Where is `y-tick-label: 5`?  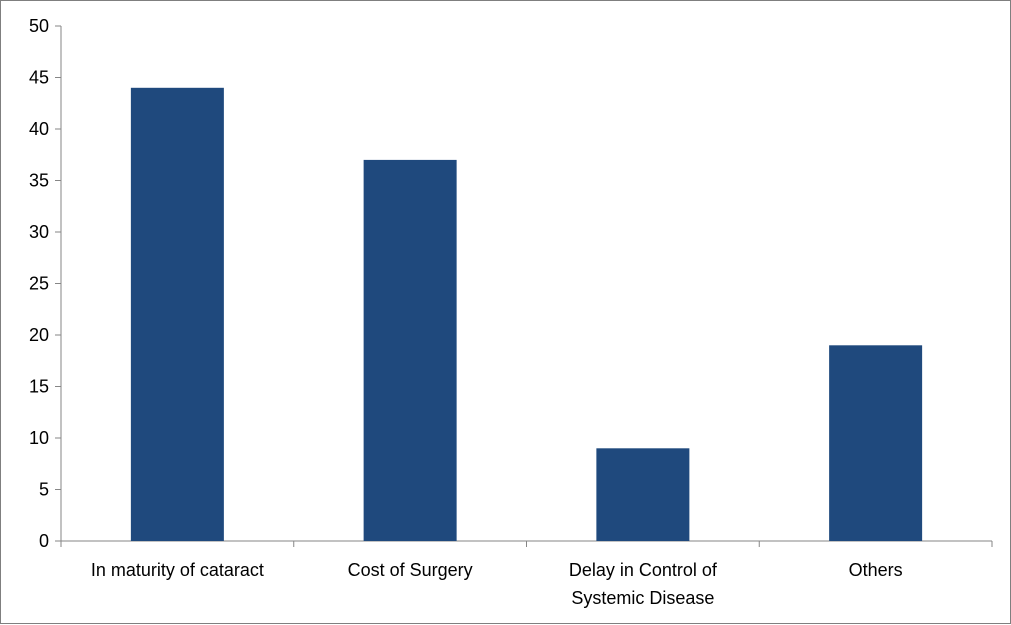
y-tick-label: 5 is located at coordinates (44, 490).